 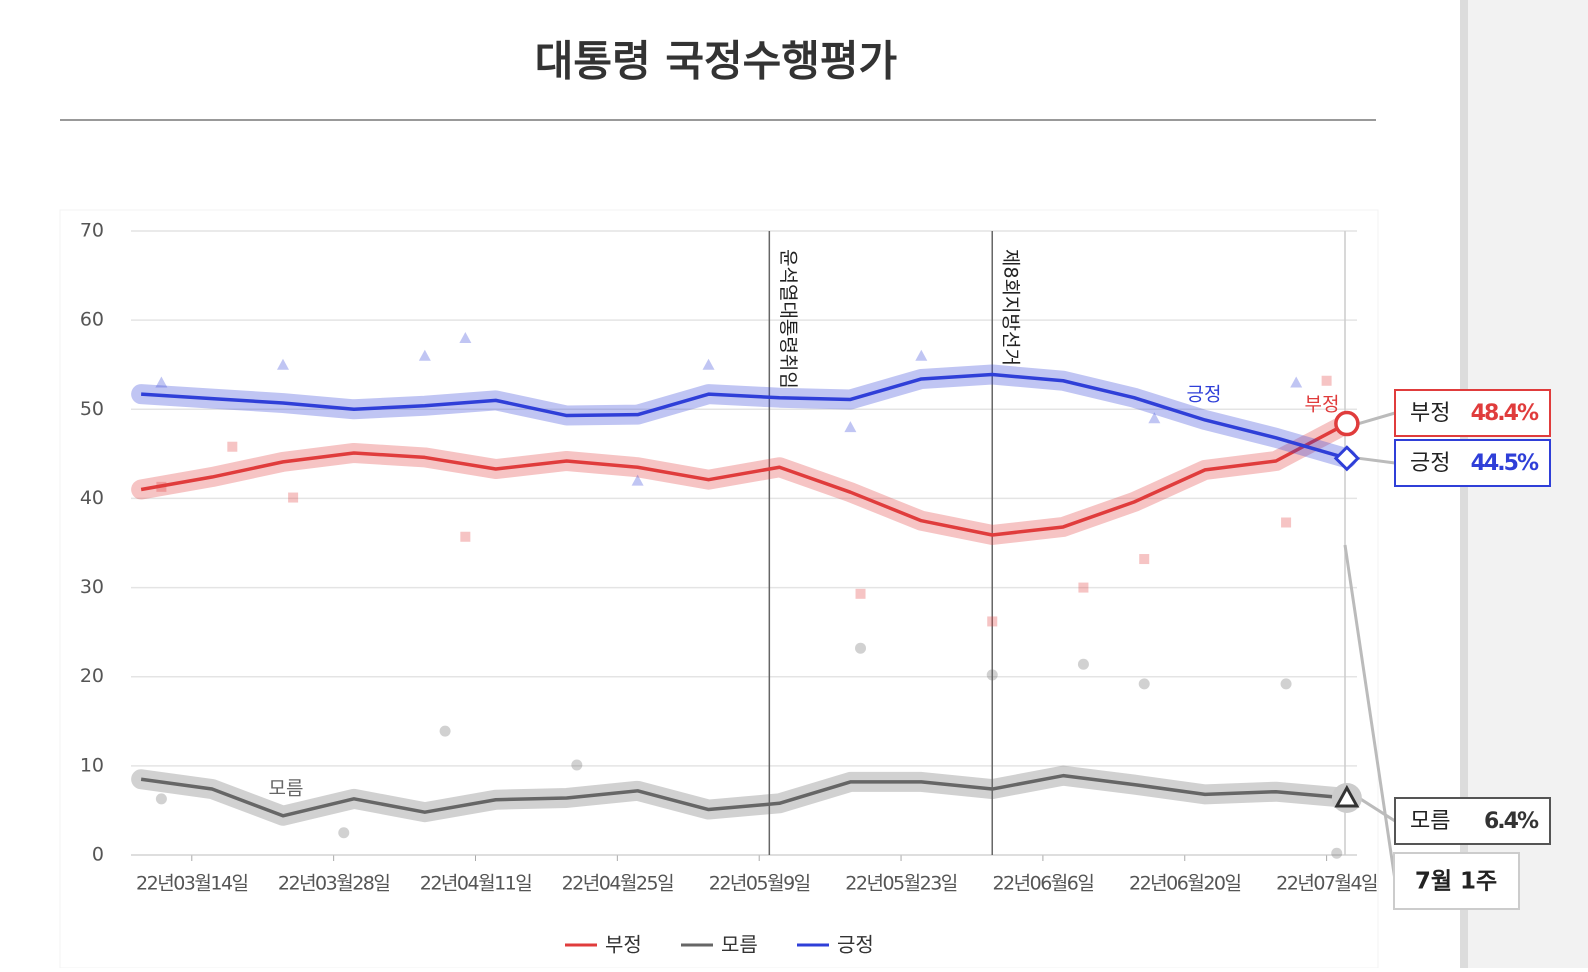 What do you see at coordinates (333, 884) in the screenshot?
I see `x-tick-label: 22년03월28일` at bounding box center [333, 884].